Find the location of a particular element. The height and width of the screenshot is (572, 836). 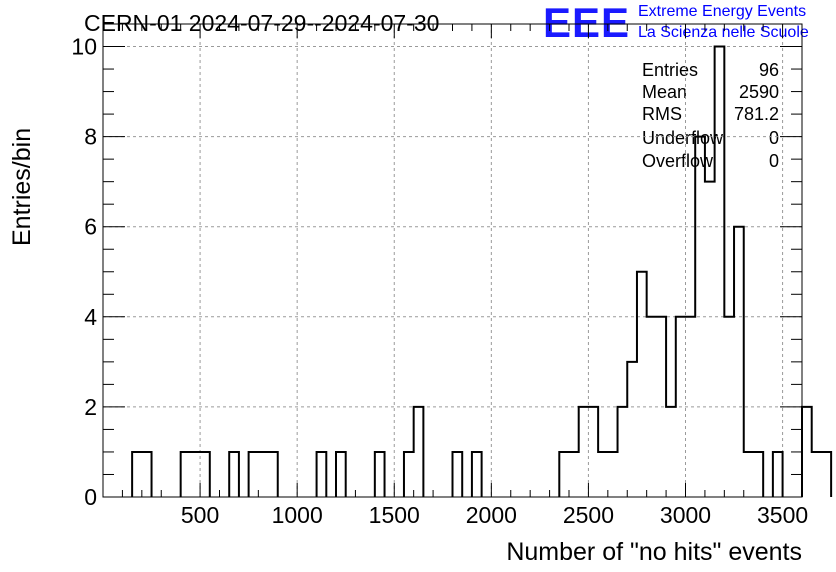

stat-entries-value: 96 is located at coordinates (768, 70).